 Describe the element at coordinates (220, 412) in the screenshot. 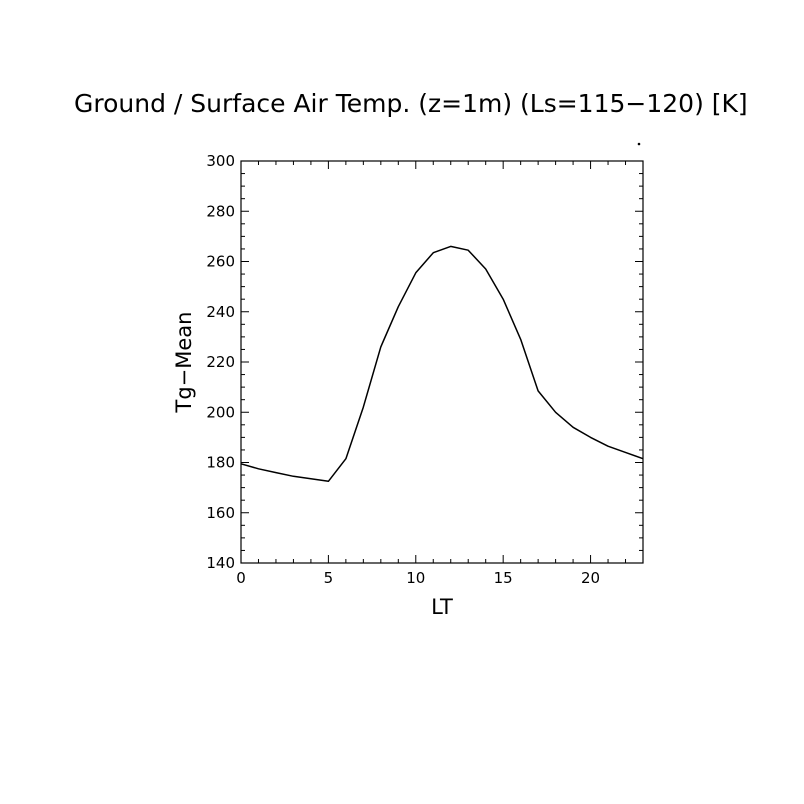

I see `y-tick-label: 200` at that location.